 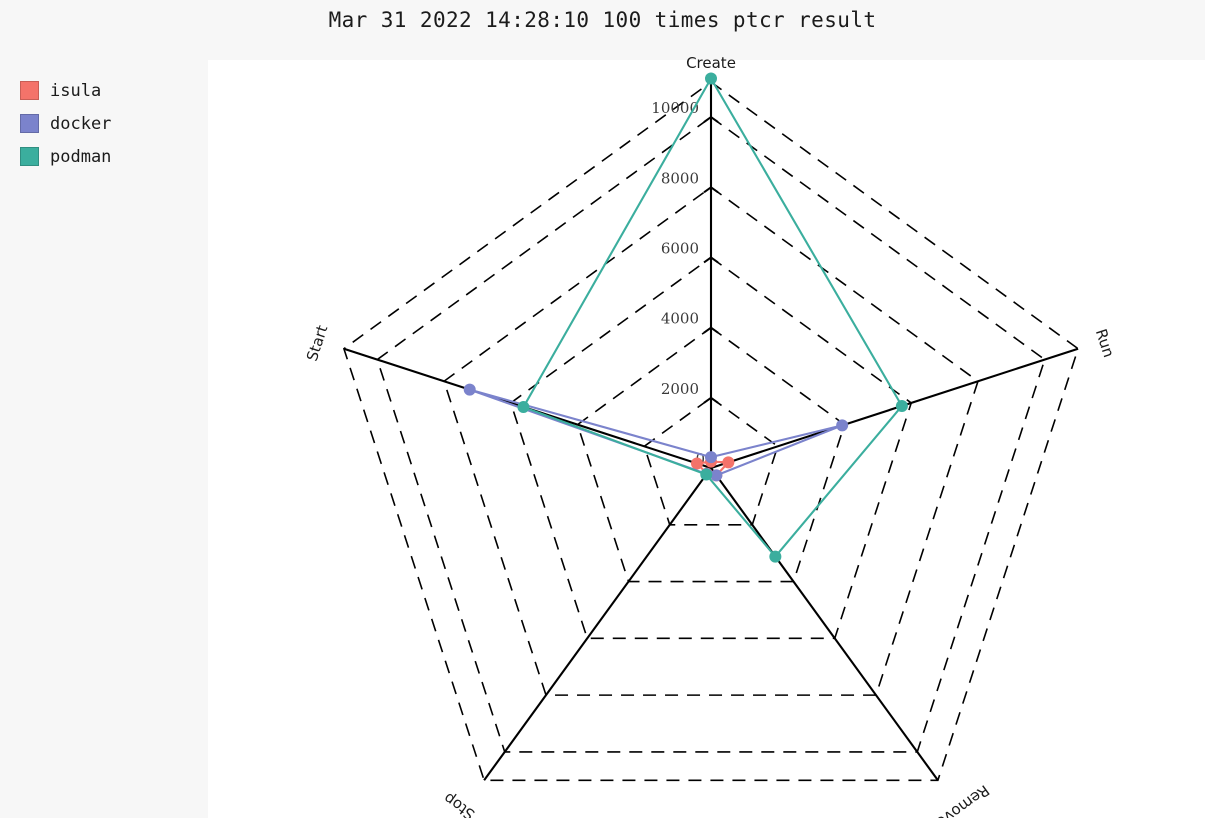 I want to click on data-point-podman-remove, so click(x=775, y=556).